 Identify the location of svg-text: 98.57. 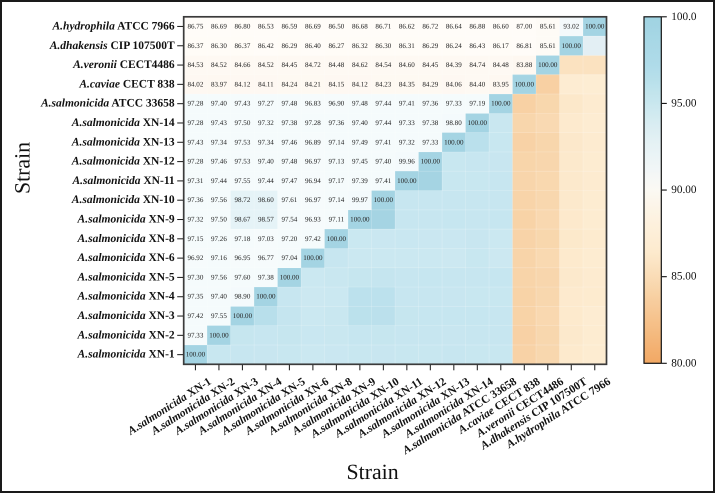
(266, 220).